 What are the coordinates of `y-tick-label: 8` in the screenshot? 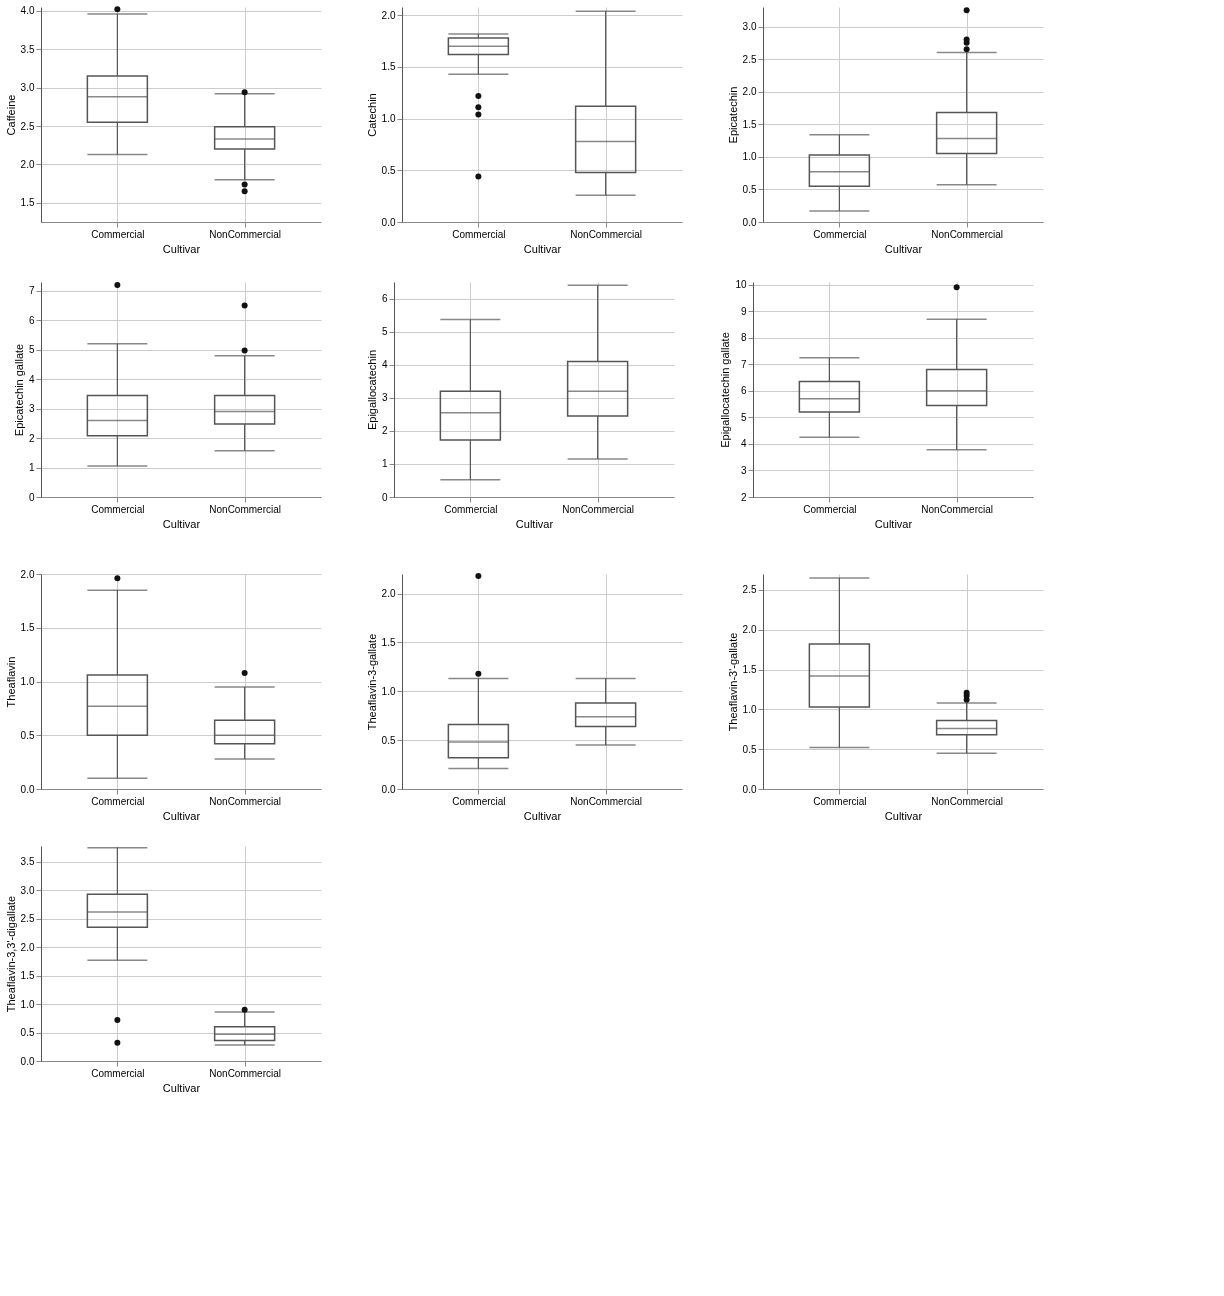 It's located at (743, 338).